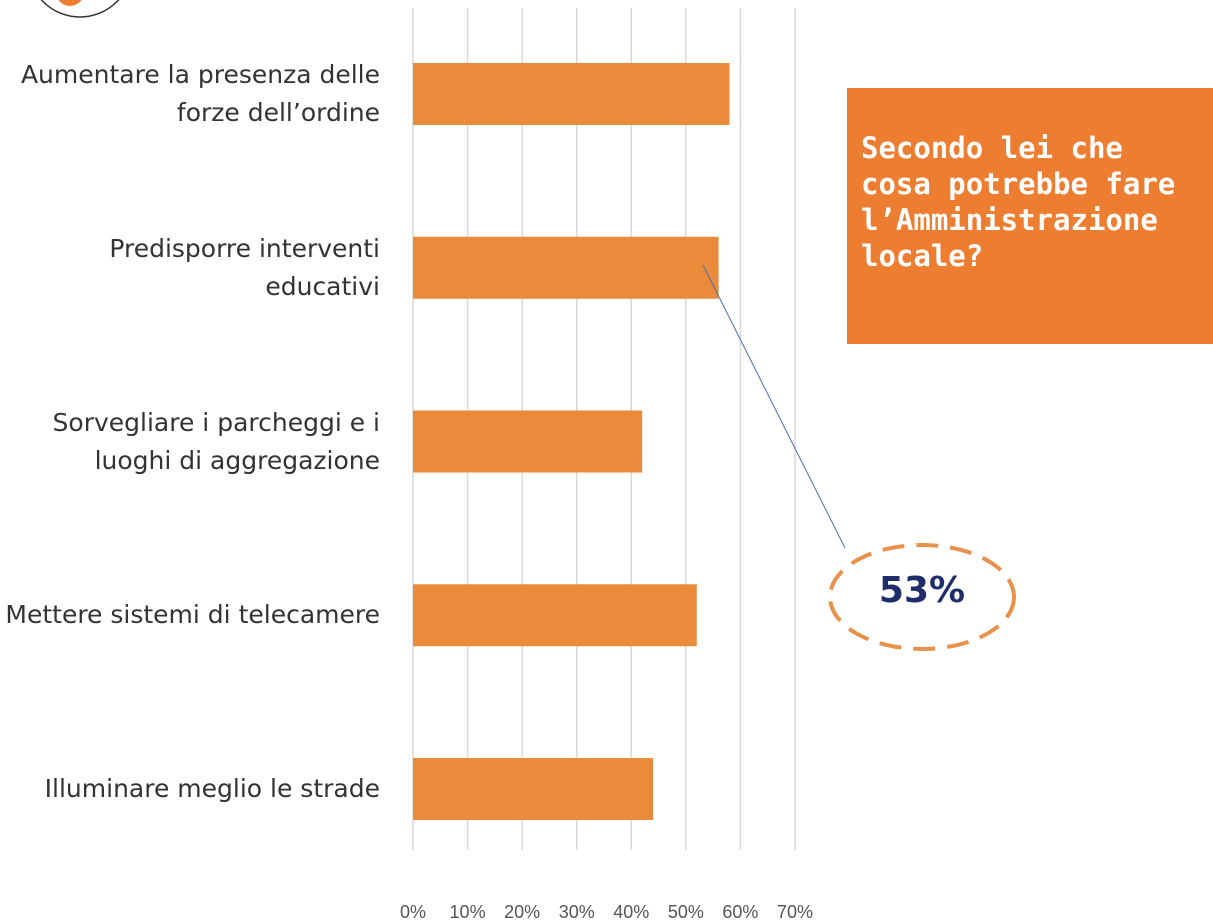 This screenshot has width=1213, height=924. What do you see at coordinates (413, 912) in the screenshot?
I see `x-tick-label: 0%` at bounding box center [413, 912].